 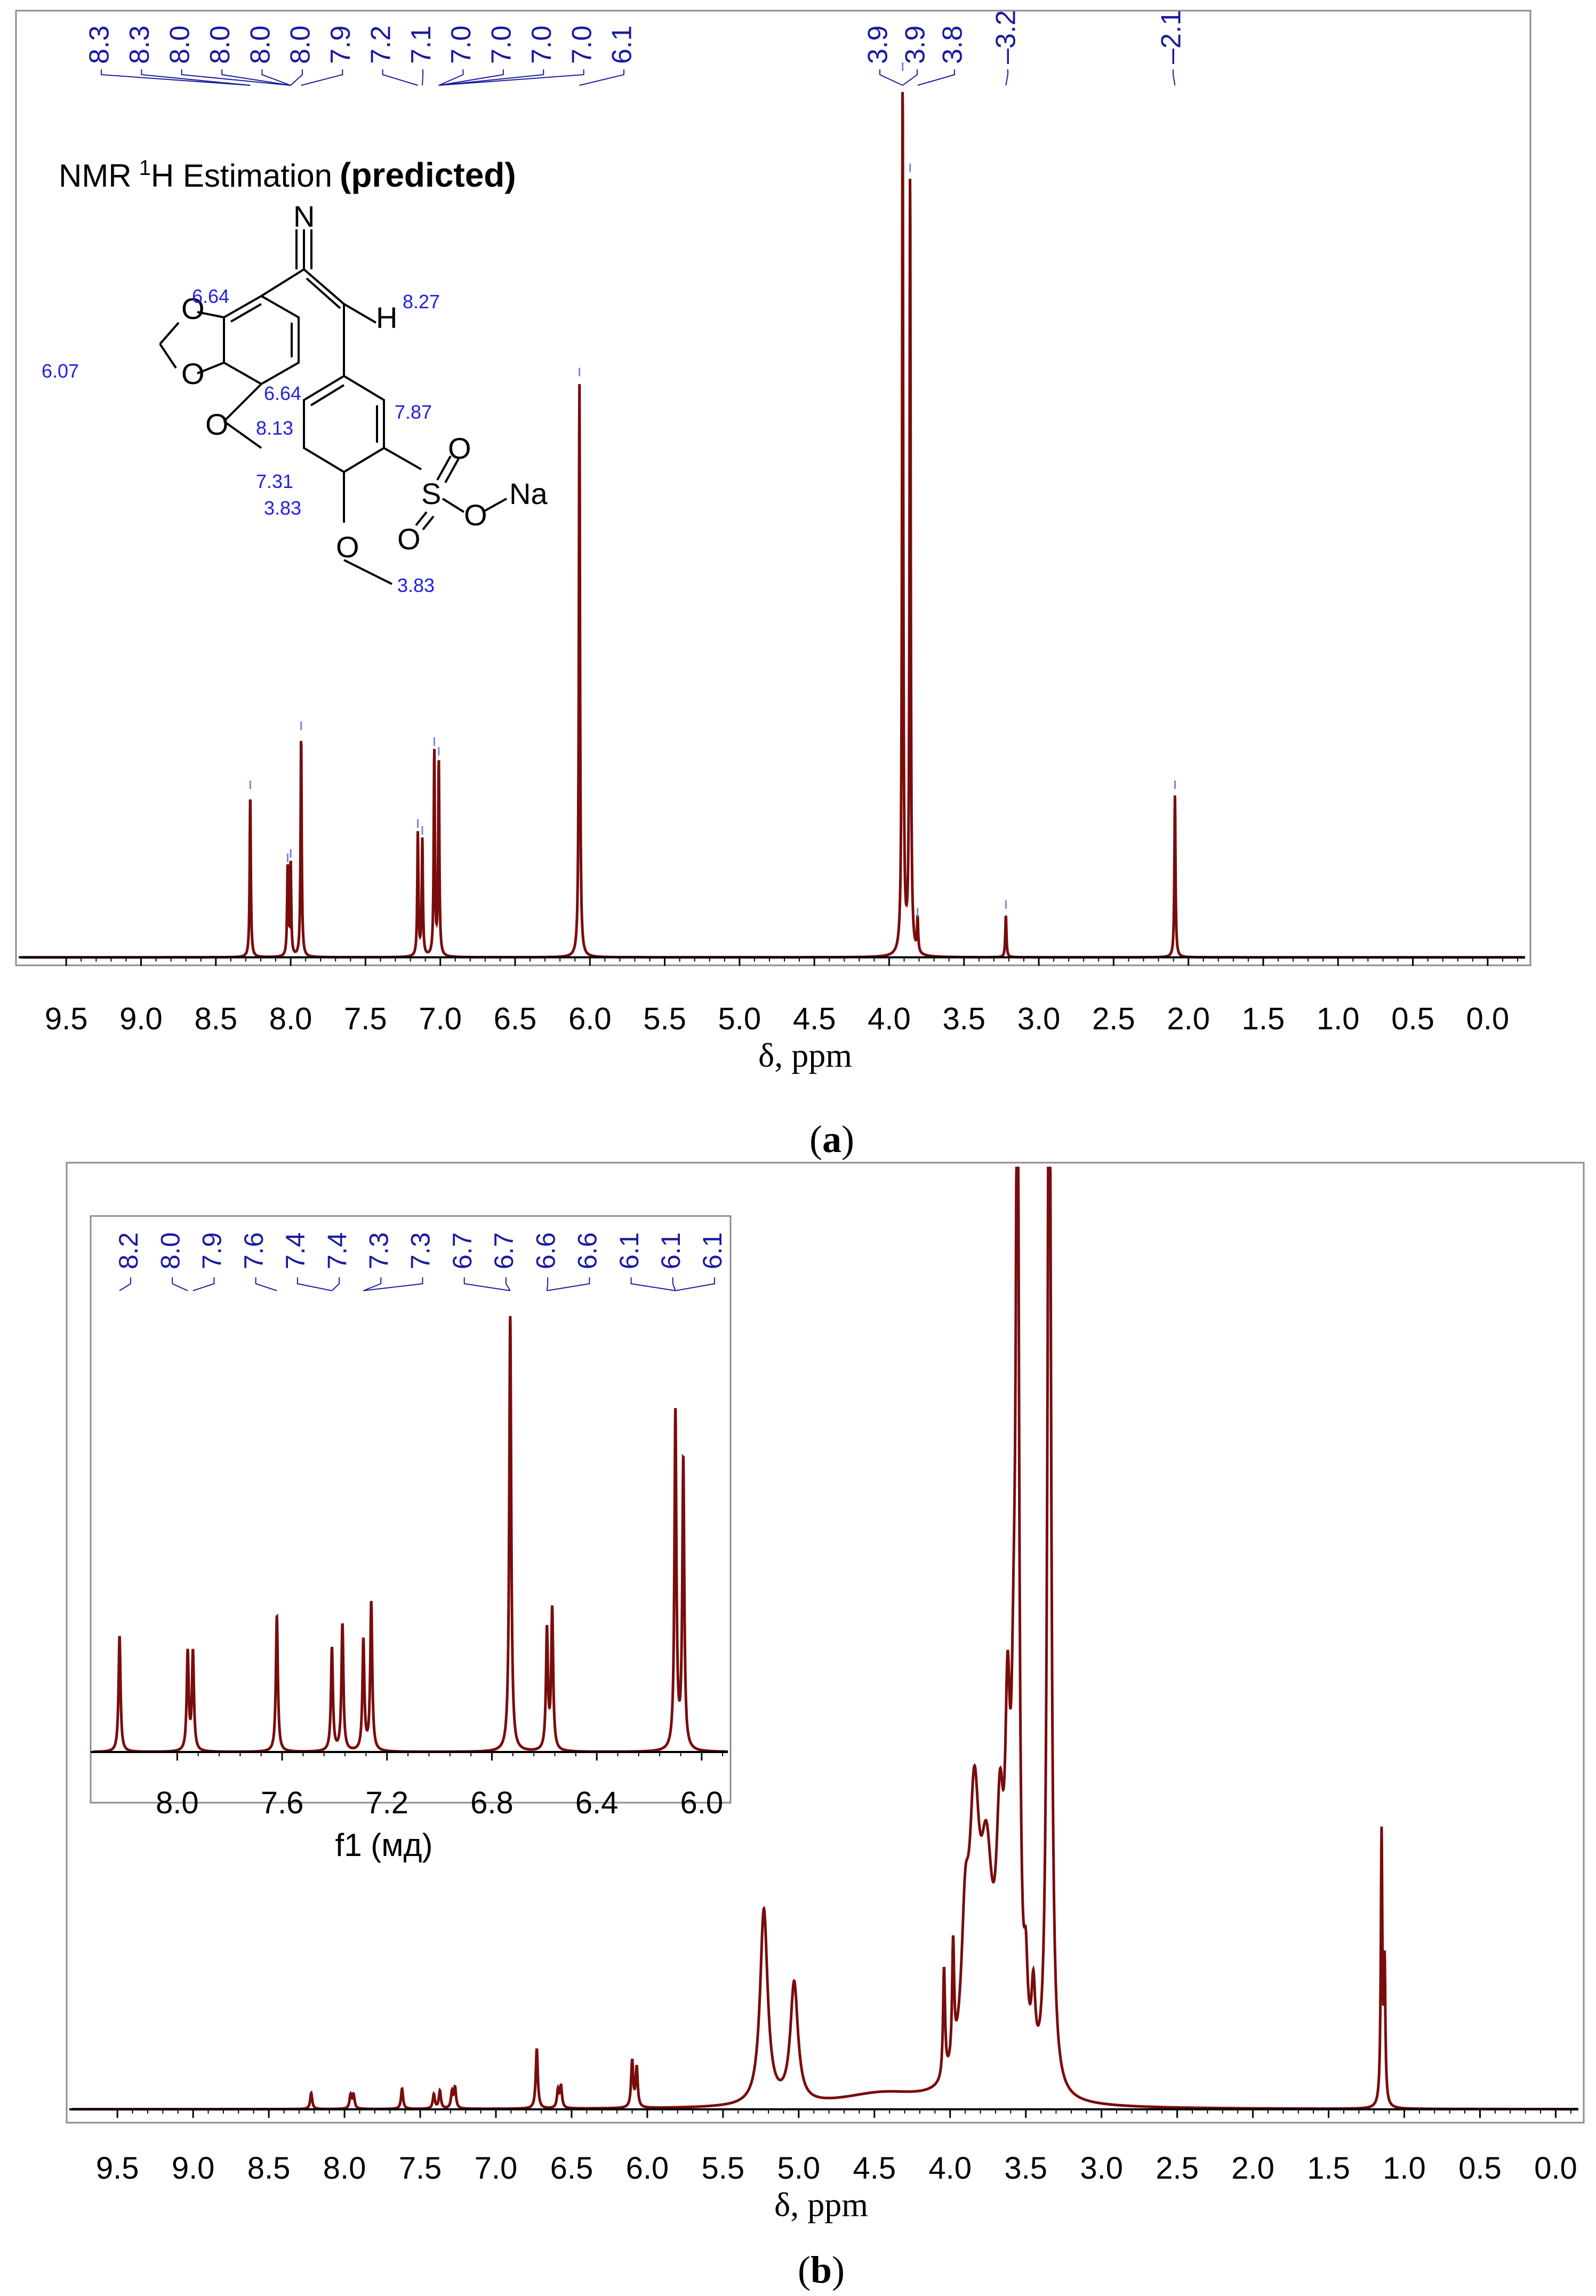 I want to click on peak-label: 8.2, so click(x=128, y=1250).